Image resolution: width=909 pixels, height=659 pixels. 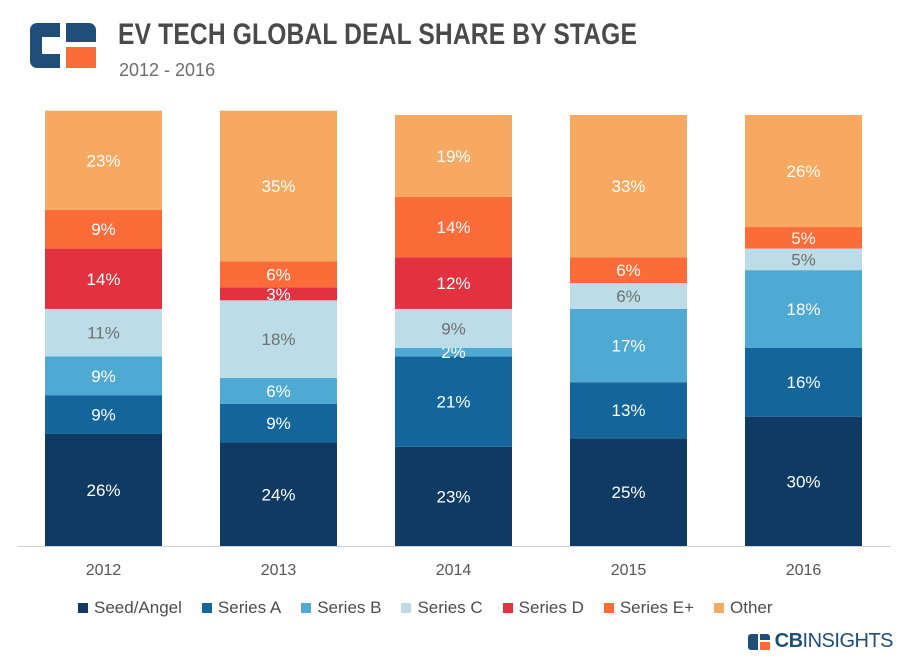 I want to click on cb-brand-icon, so click(x=758, y=641).